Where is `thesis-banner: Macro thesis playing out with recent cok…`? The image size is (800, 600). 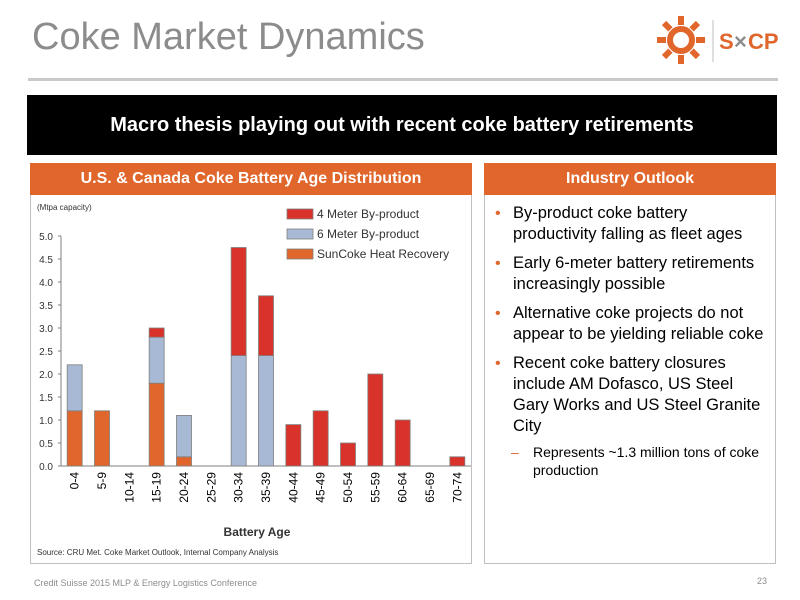
thesis-banner: Macro thesis playing out with recent cok… is located at coordinates (402, 125).